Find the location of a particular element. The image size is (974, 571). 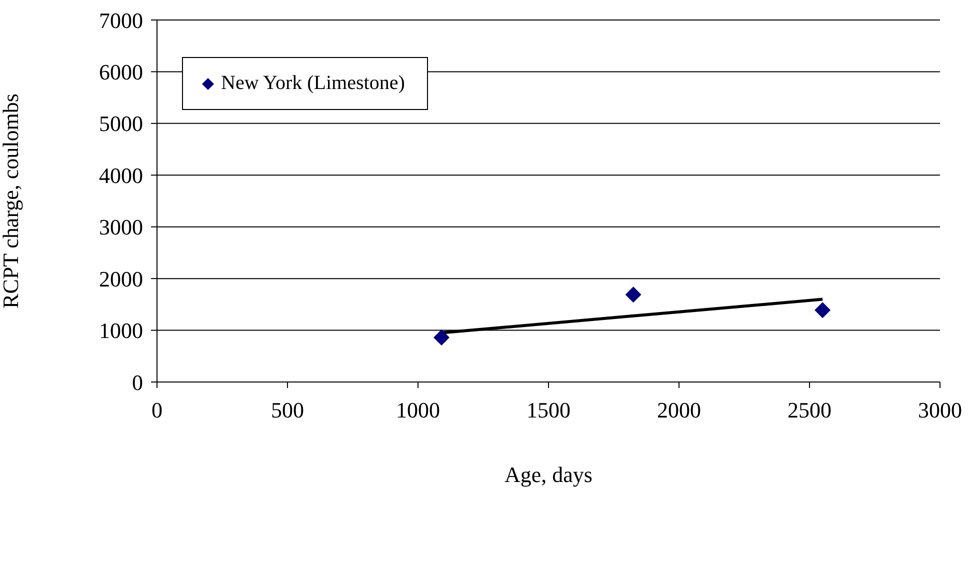

y-tick-label: 2000 is located at coordinates (121, 279).